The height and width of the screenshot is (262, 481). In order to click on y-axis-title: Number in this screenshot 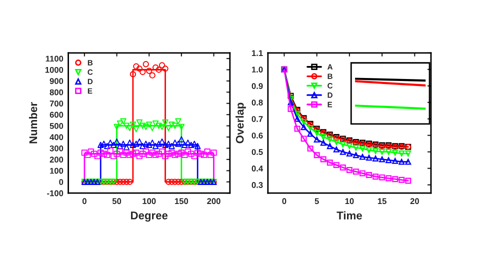, I will do `click(33, 123)`.